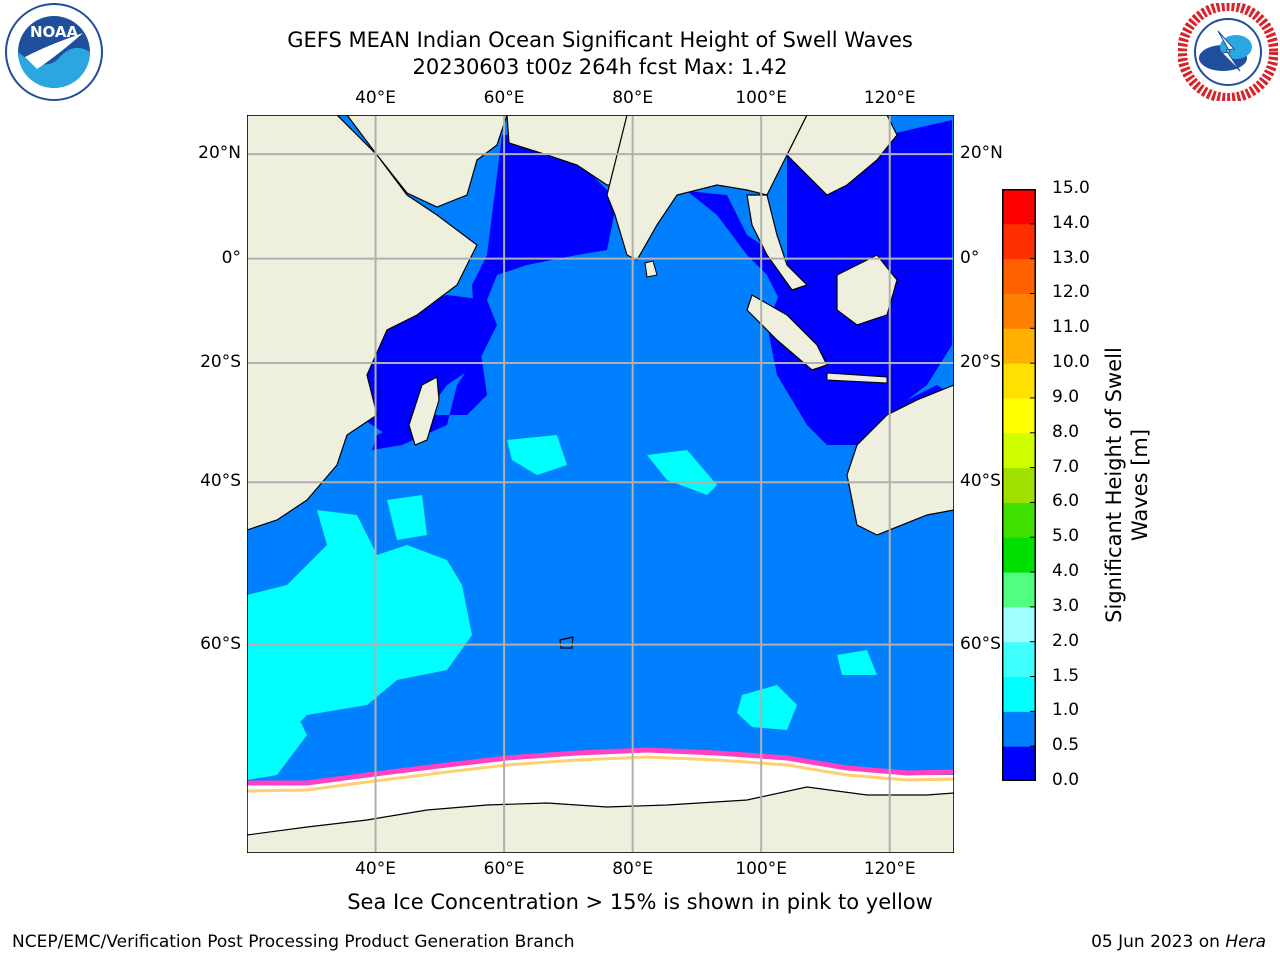 This screenshot has height=960, width=1280. I want to click on sea-ice-edge, so click(600, 766).